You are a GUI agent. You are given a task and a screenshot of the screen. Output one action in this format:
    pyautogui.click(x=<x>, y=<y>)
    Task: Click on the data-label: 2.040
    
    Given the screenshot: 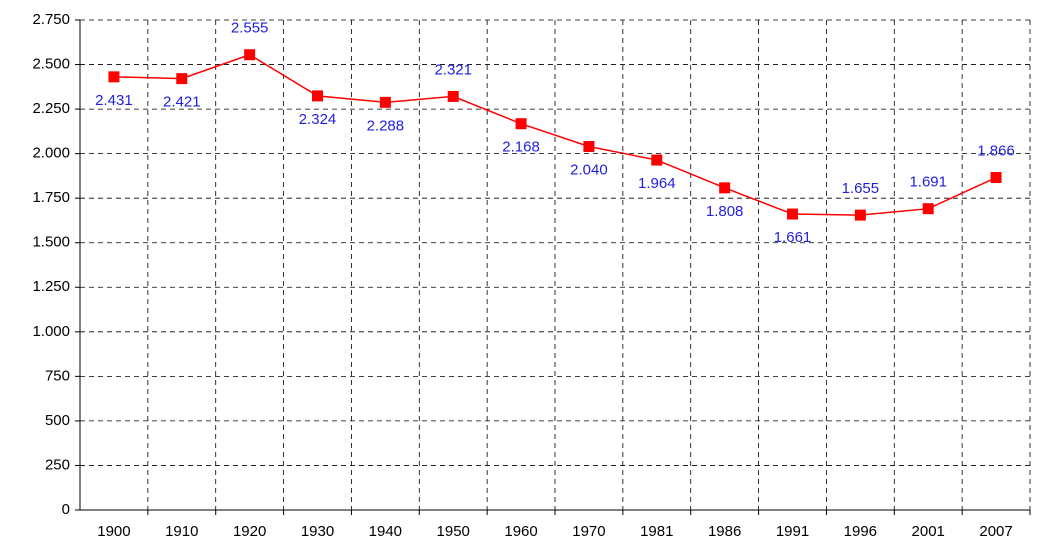 What is the action you would take?
    pyautogui.click(x=589, y=169)
    